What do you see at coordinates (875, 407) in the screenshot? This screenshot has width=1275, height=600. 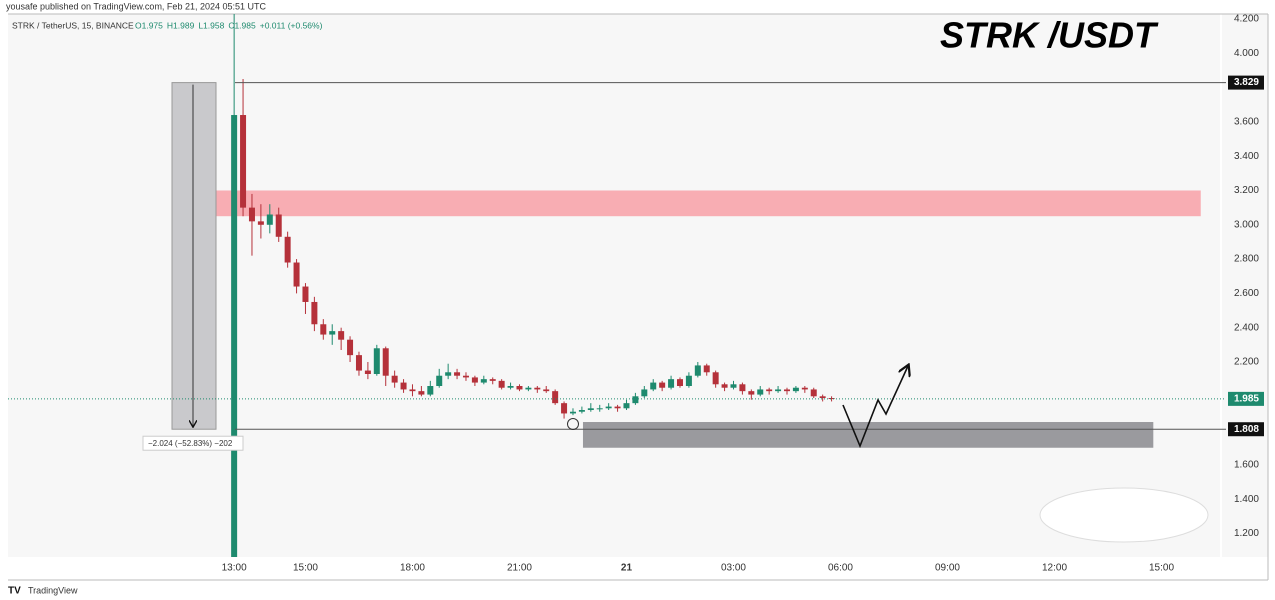 I see `projection-arrow` at bounding box center [875, 407].